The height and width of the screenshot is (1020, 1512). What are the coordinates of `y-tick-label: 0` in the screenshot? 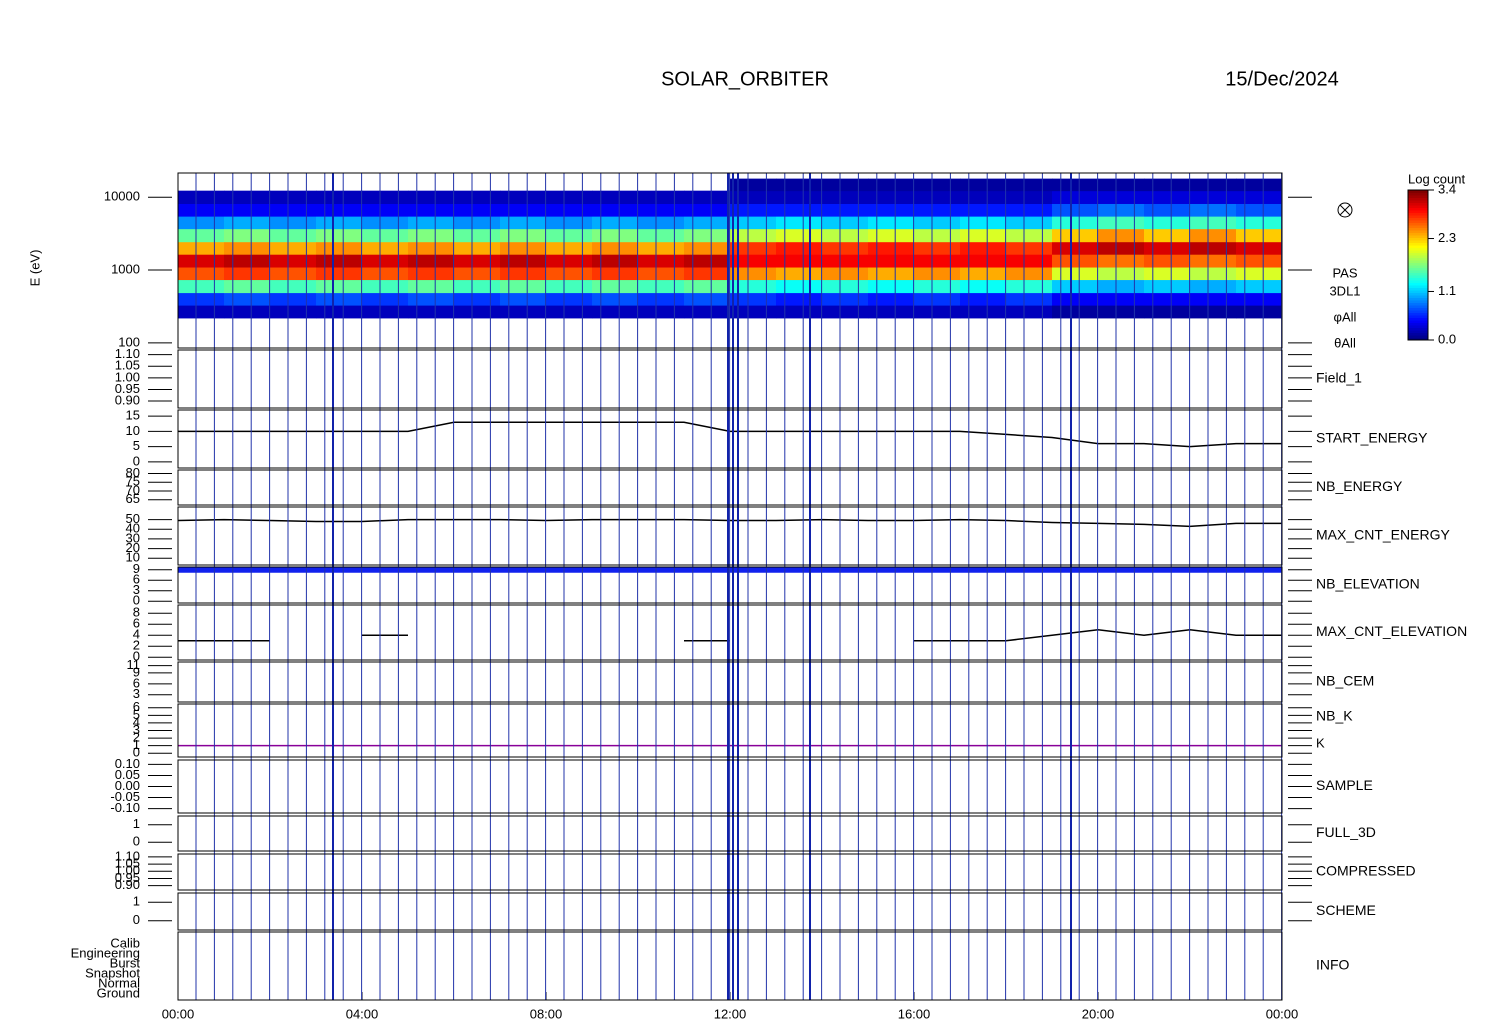 It's located at (136, 919).